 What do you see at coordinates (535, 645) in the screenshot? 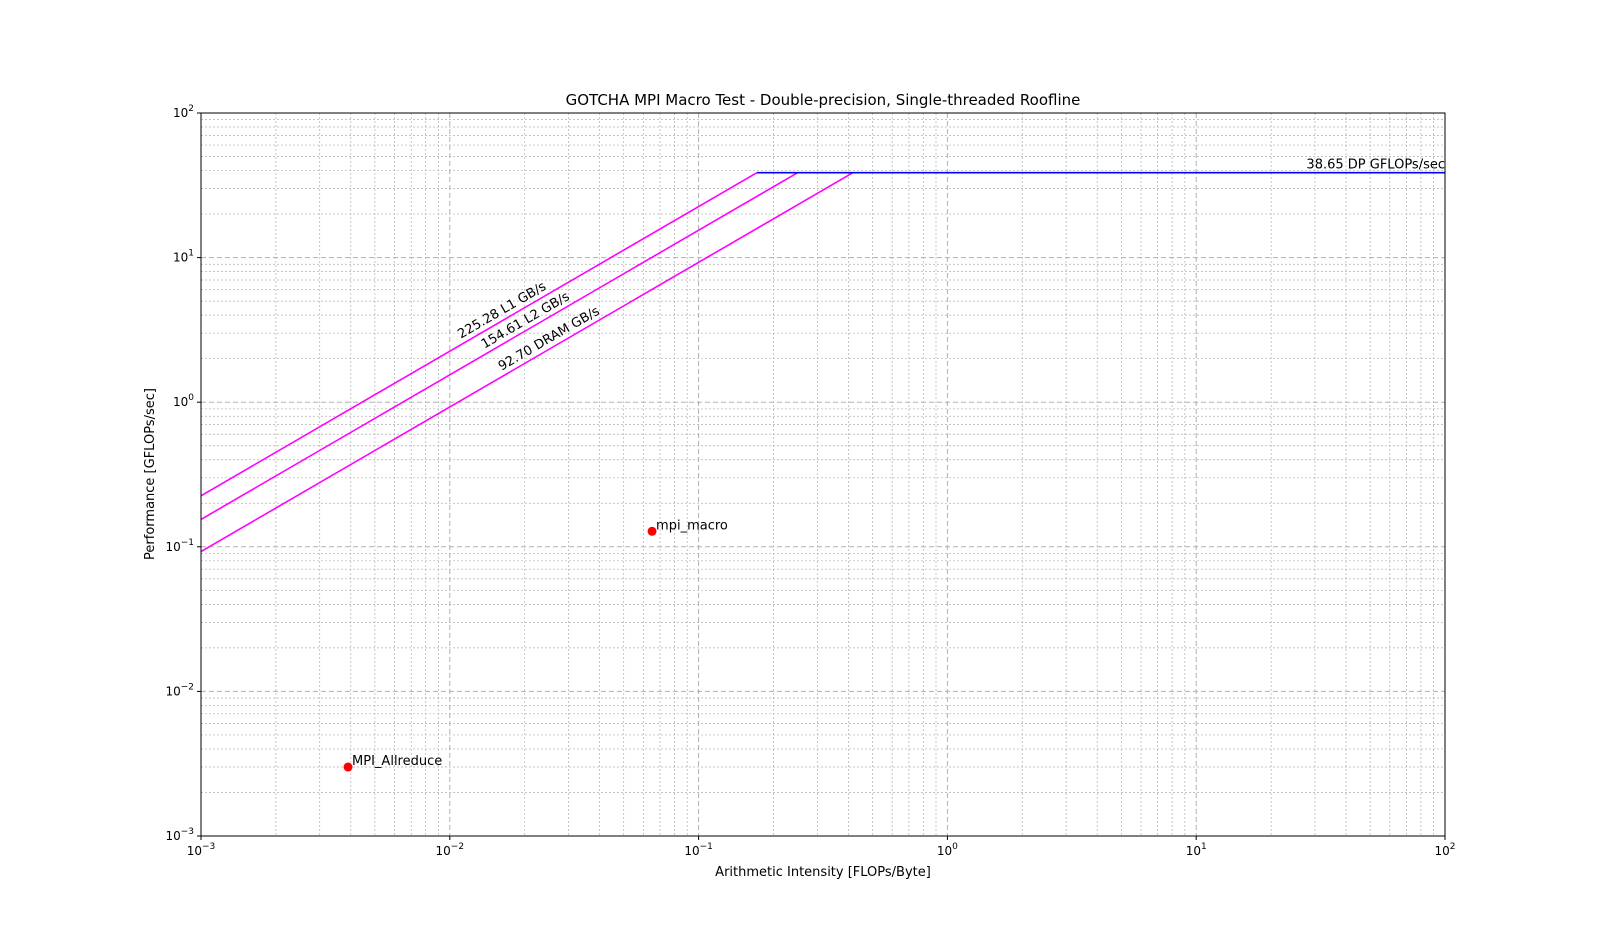
I see `data-points: mpi_macro MPI_Allreduce` at bounding box center [535, 645].